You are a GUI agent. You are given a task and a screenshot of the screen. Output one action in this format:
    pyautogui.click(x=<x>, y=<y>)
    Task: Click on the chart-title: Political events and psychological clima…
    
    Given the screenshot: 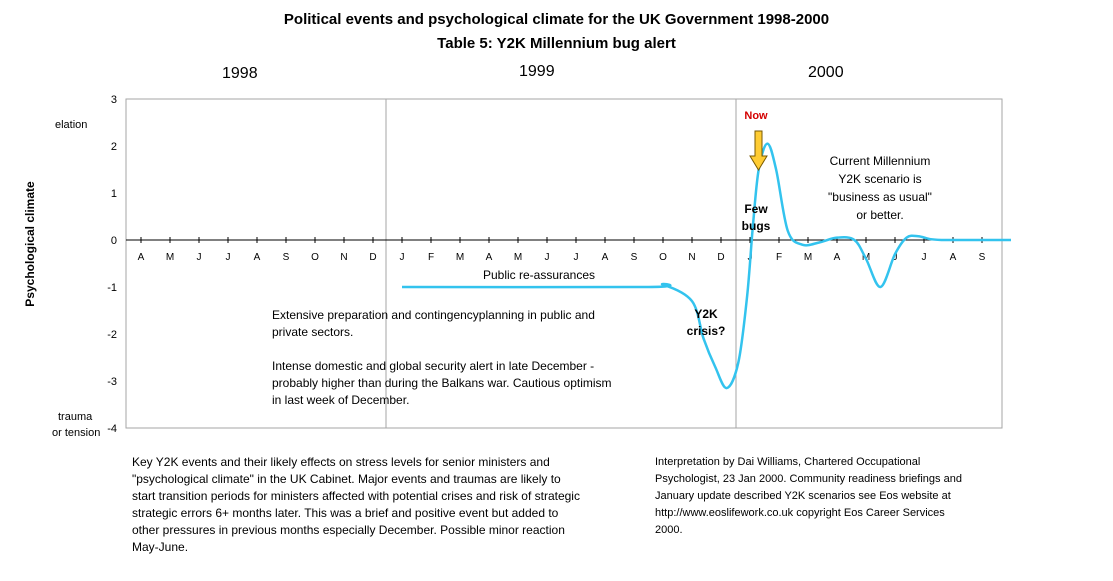 What is the action you would take?
    pyautogui.click(x=556, y=19)
    